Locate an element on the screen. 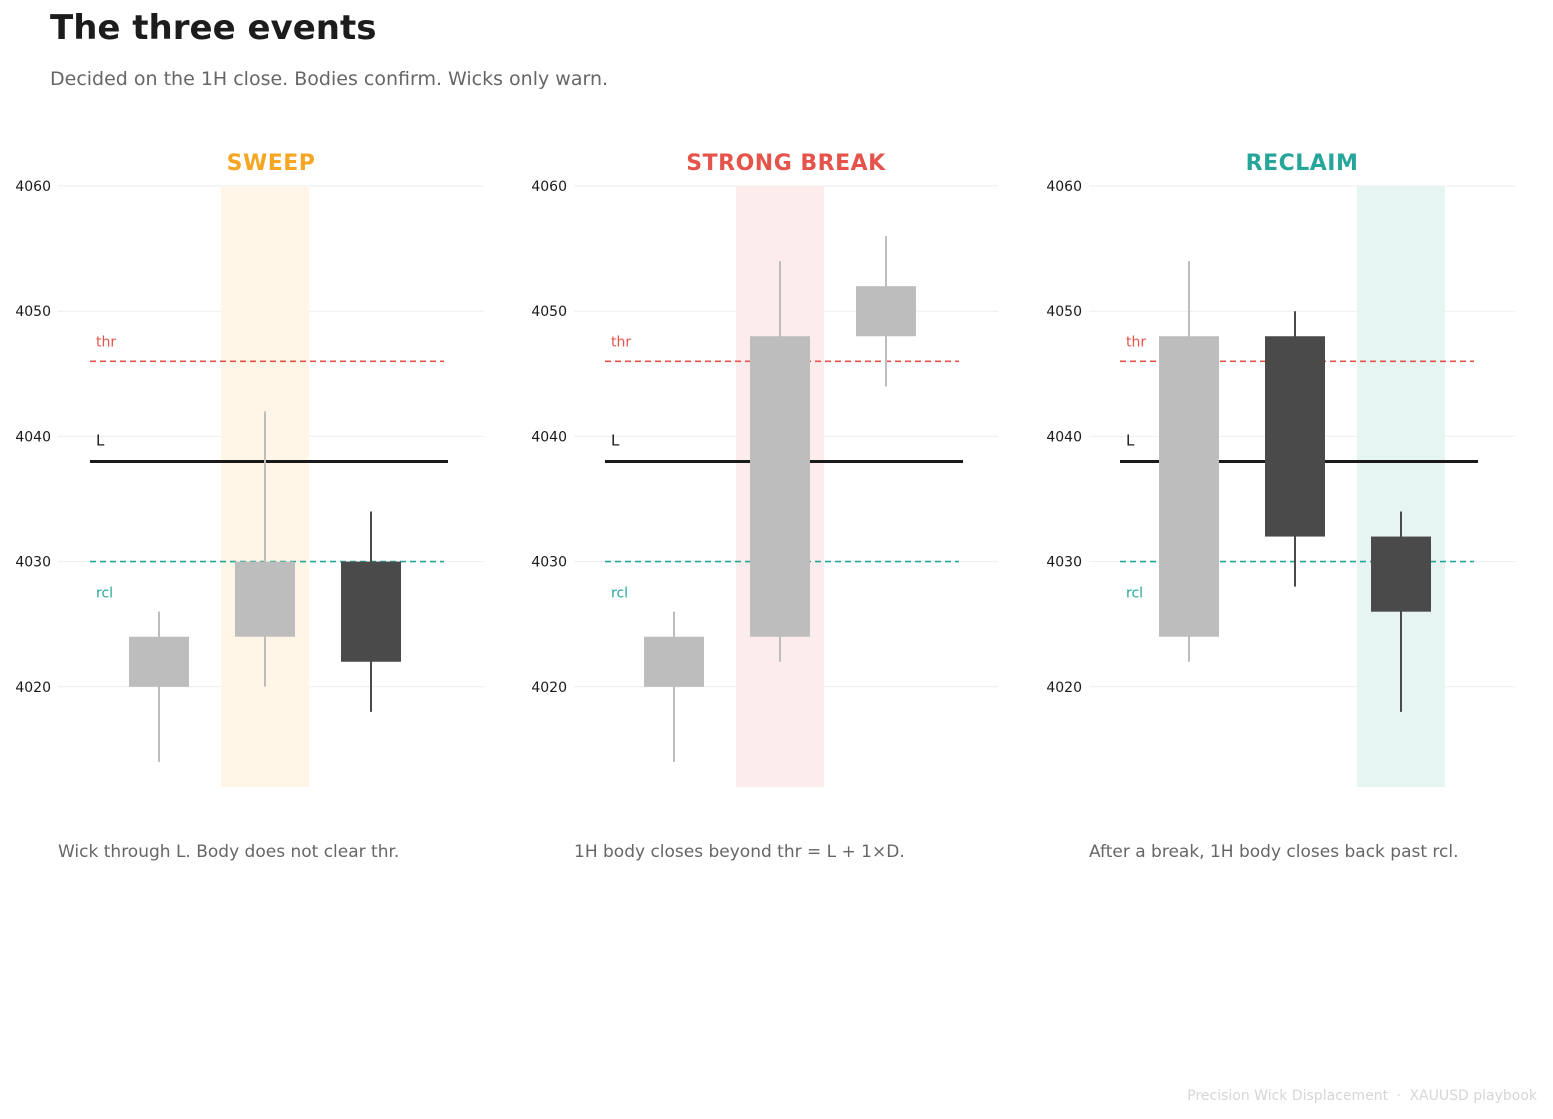 The image size is (1553, 1119). chart-title: STRONG BREAK is located at coordinates (786, 163).